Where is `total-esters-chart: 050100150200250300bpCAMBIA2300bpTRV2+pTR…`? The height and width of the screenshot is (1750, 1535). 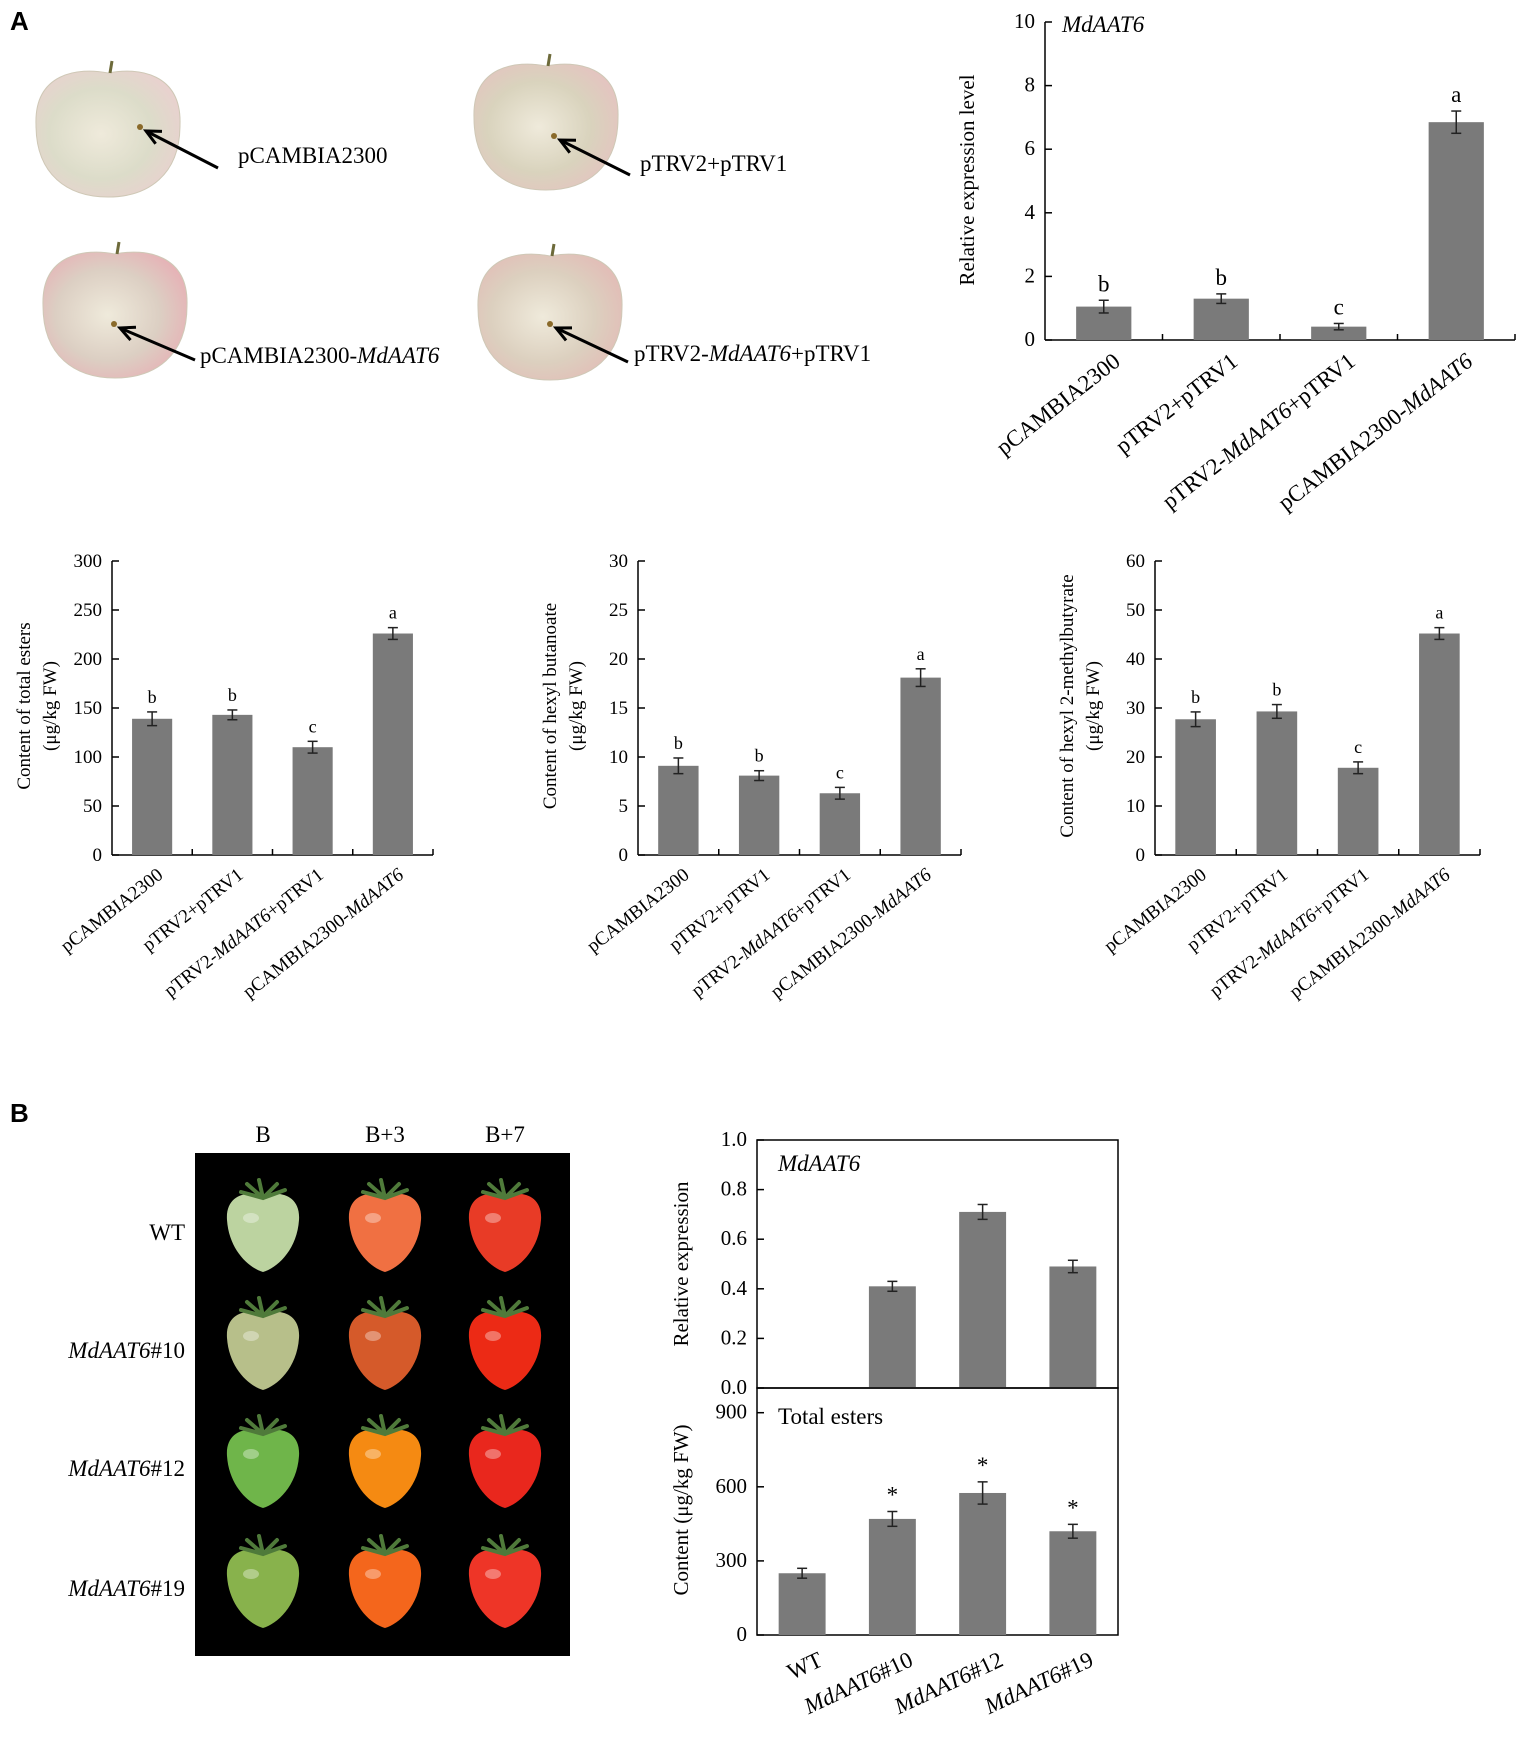 total-esters-chart: 050100150200250300bpCAMBIA2300bpTRV2+pTR… is located at coordinates (224, 777).